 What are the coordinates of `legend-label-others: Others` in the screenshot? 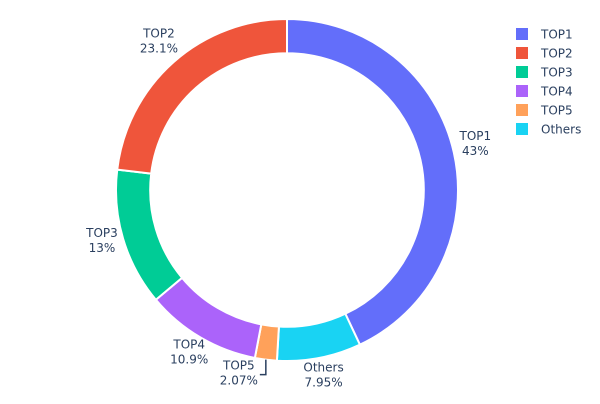 It's located at (561, 130).